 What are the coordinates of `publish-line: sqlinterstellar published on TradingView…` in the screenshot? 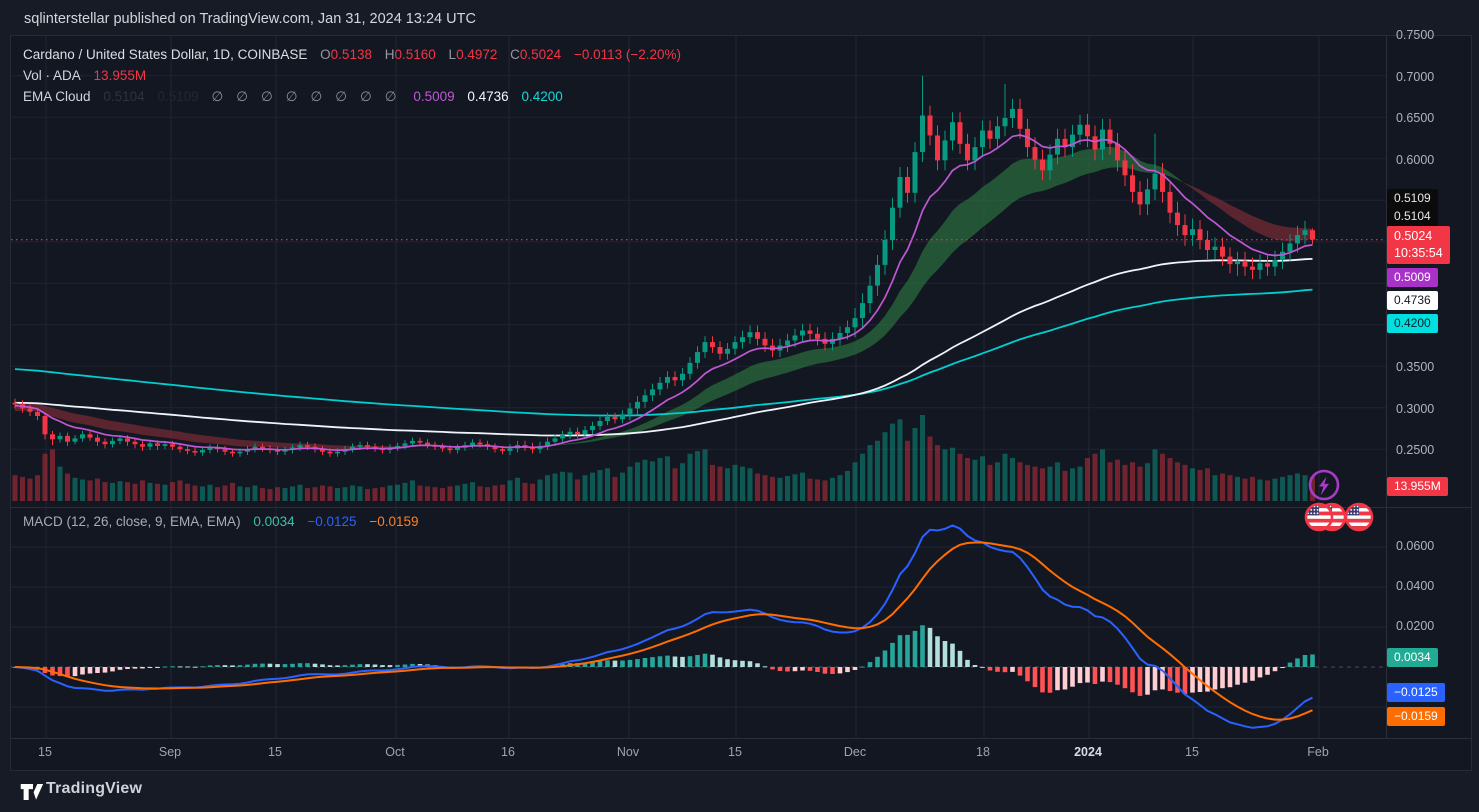 It's located at (250, 19).